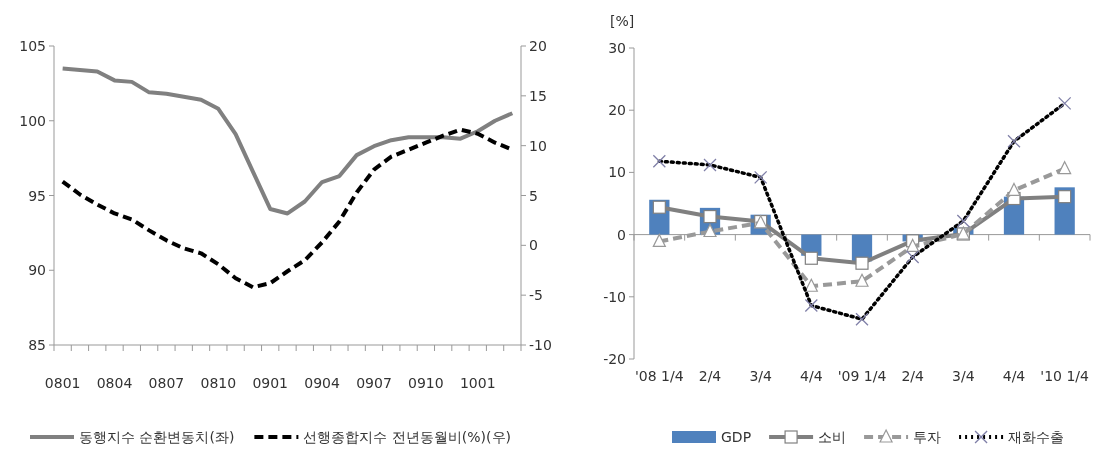  What do you see at coordinates (1036, 437) in the screenshot?
I see `legend-label: 재화수출` at bounding box center [1036, 437].